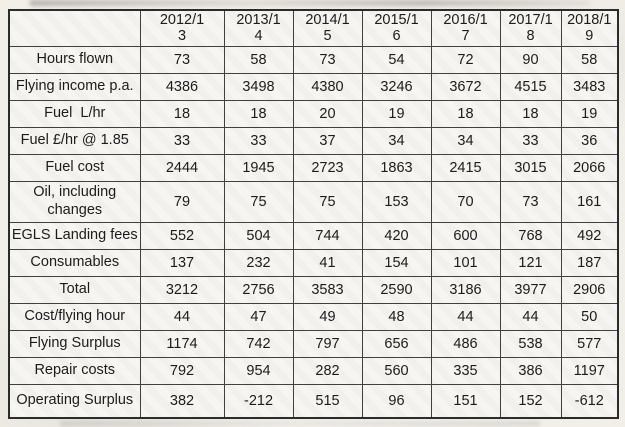  I want to click on cell-value: 3498, so click(258, 86).